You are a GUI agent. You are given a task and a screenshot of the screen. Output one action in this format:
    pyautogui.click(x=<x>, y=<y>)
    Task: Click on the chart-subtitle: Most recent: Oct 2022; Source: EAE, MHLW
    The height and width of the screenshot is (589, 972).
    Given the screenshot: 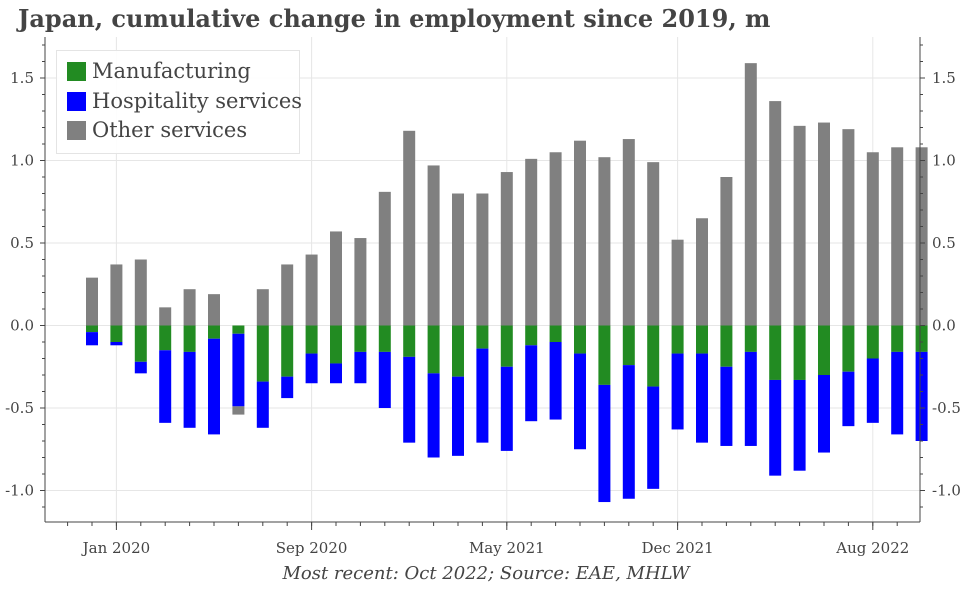 What is the action you would take?
    pyautogui.click(x=486, y=573)
    